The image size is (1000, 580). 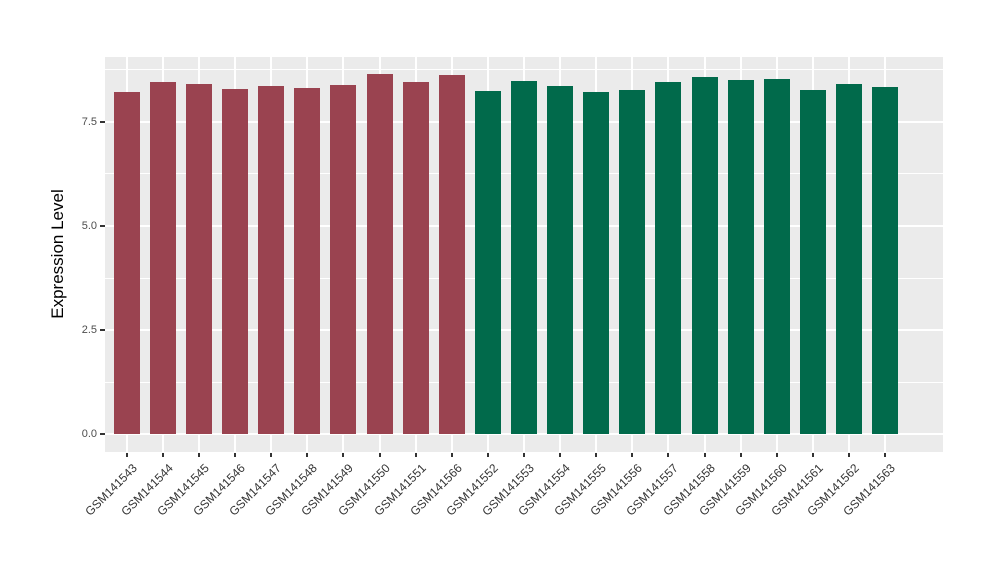 I want to click on y-tick-label: 7.5, so click(x=89, y=121).